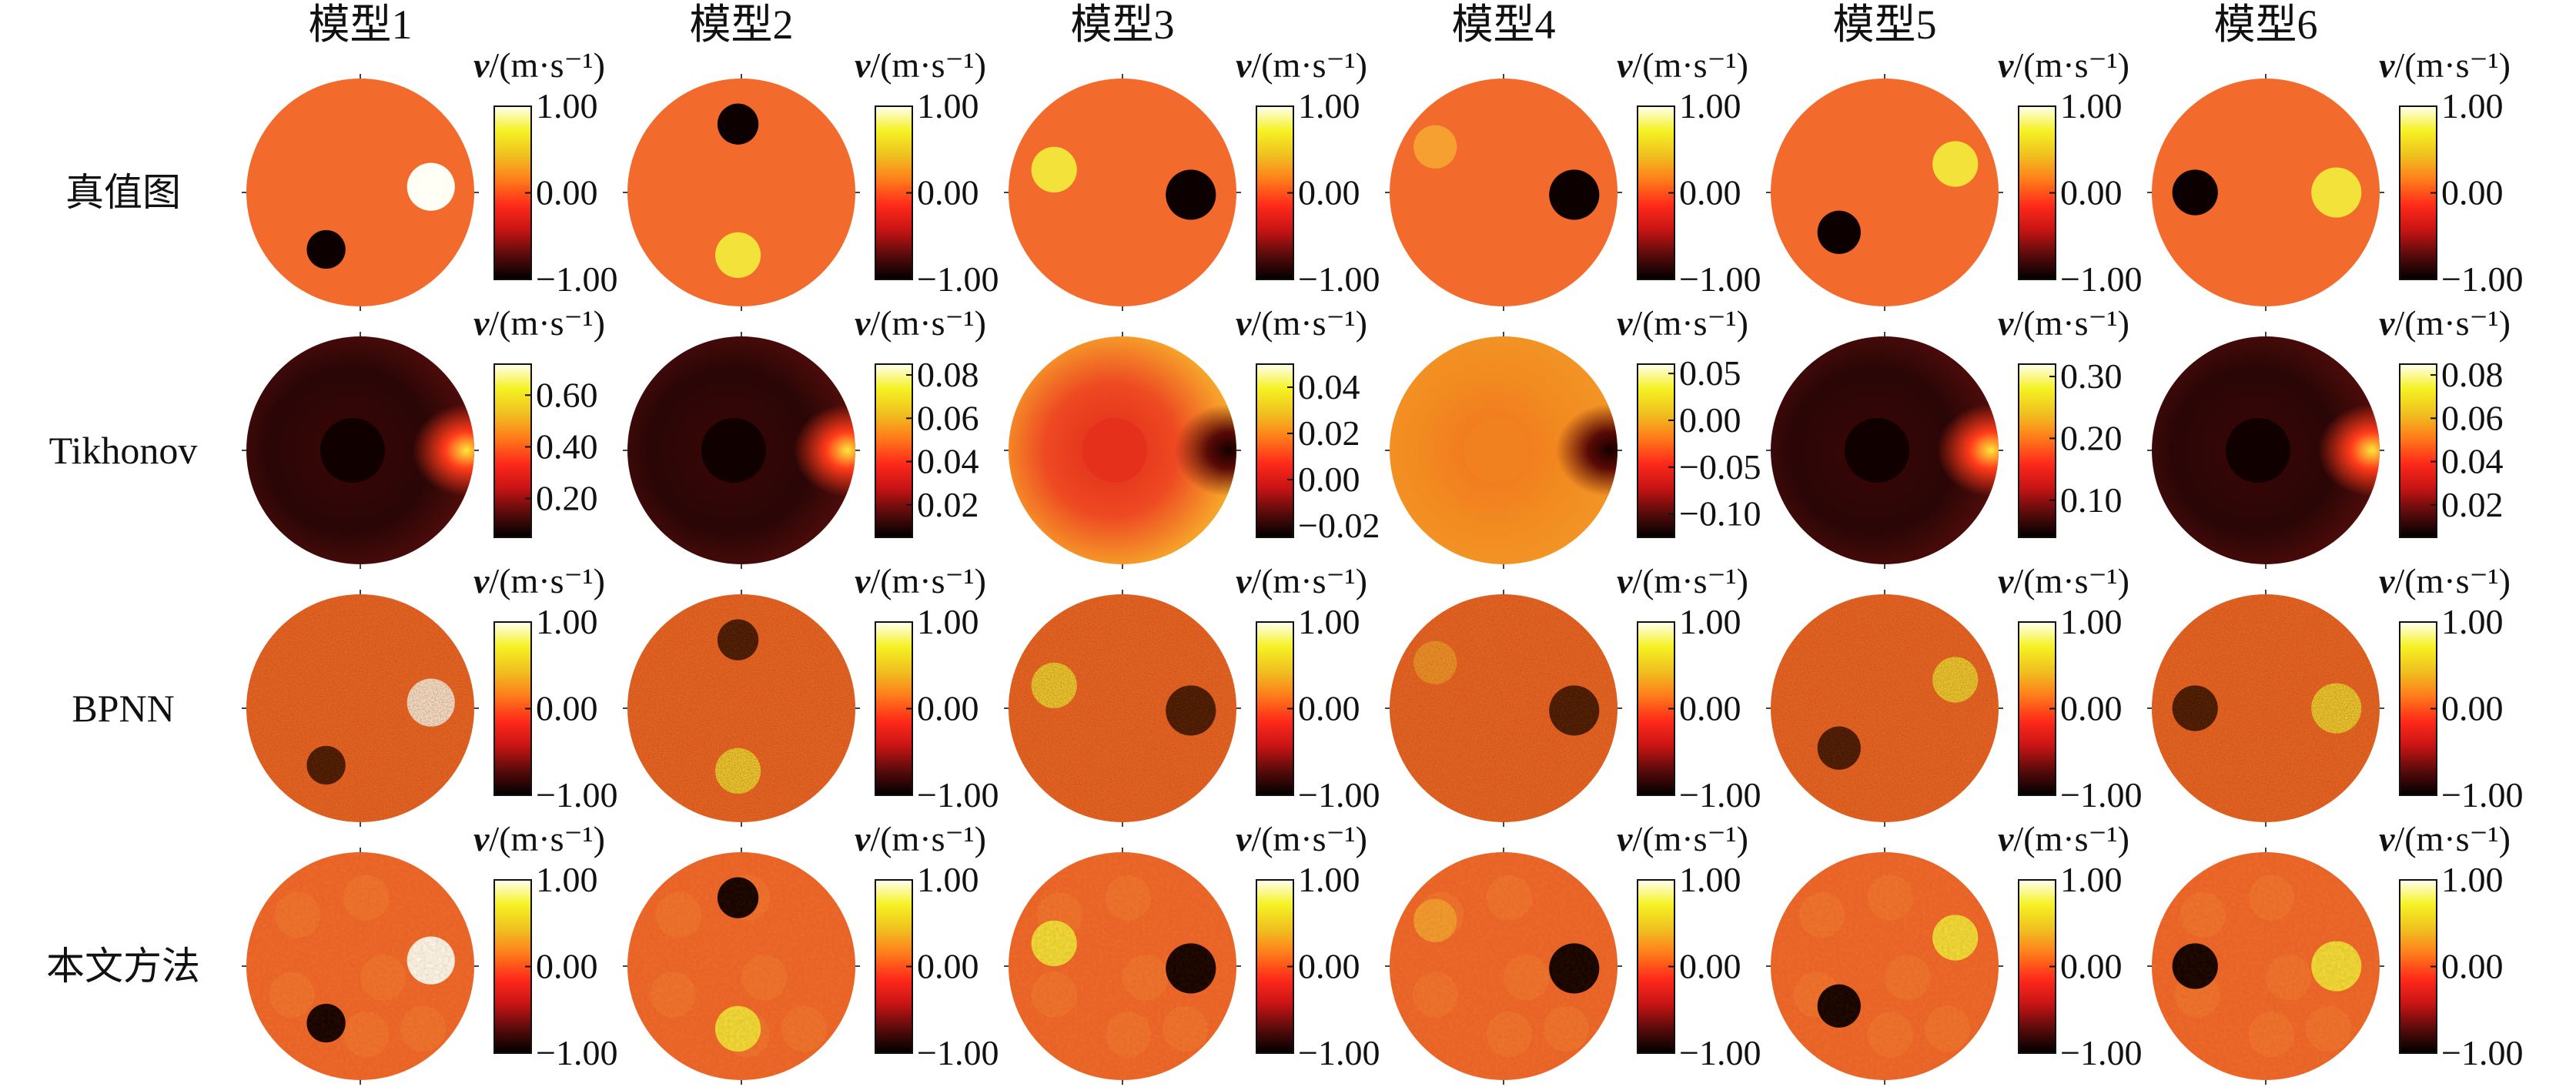  I want to click on column-title: 模型4, so click(1504, 25).